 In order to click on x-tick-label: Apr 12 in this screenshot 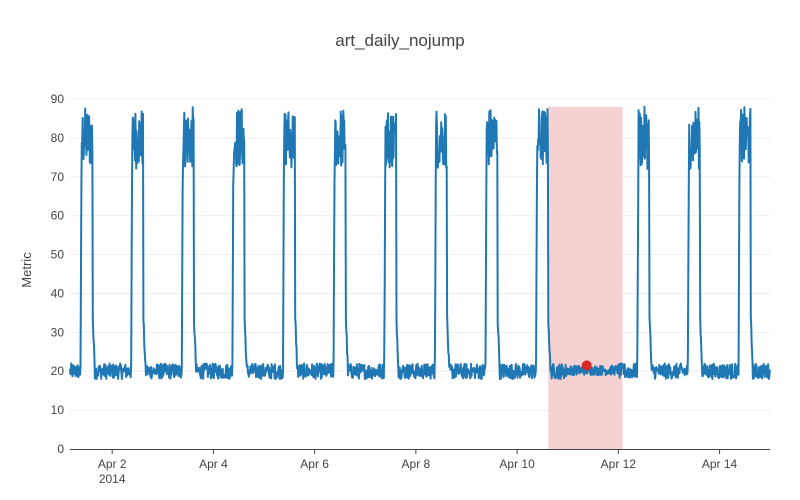, I will do `click(619, 464)`.